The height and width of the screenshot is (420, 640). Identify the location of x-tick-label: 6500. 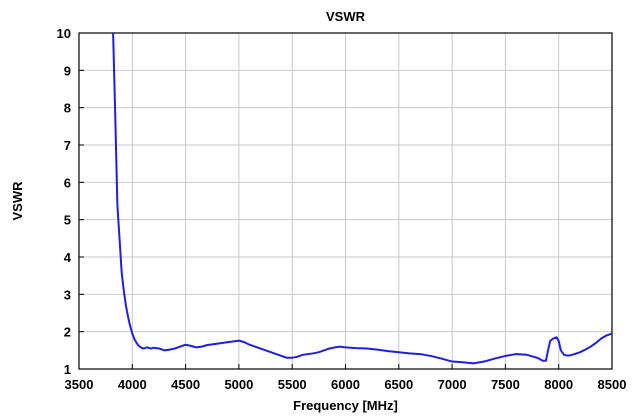
(398, 384).